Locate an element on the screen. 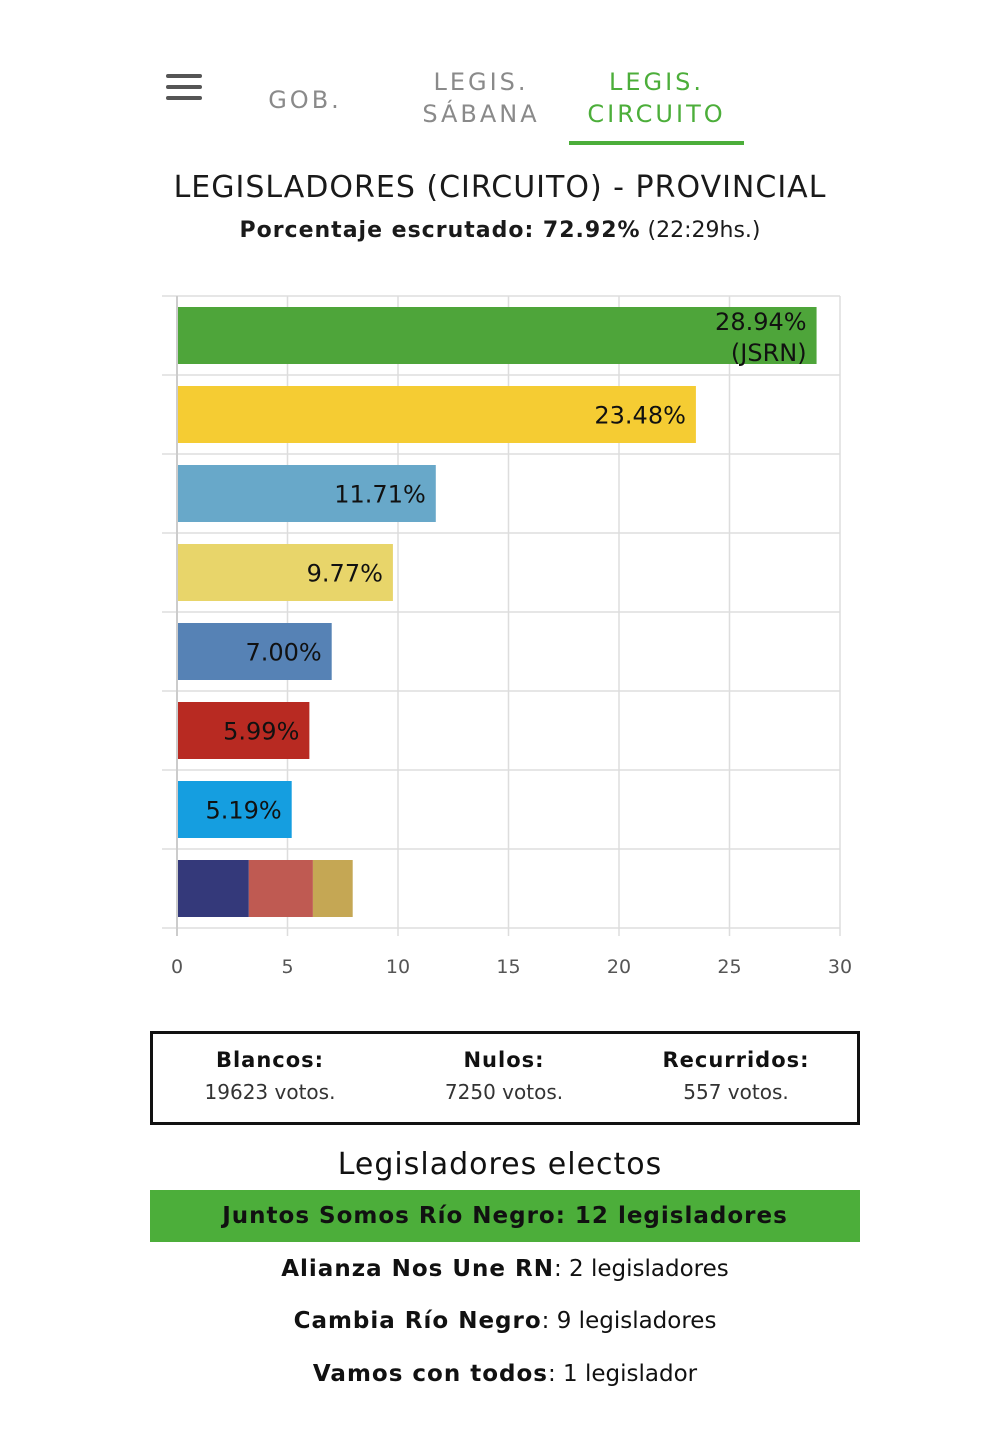  tab-legis-circuito: LEGIS. CIRCUITO is located at coordinates (656, 98).